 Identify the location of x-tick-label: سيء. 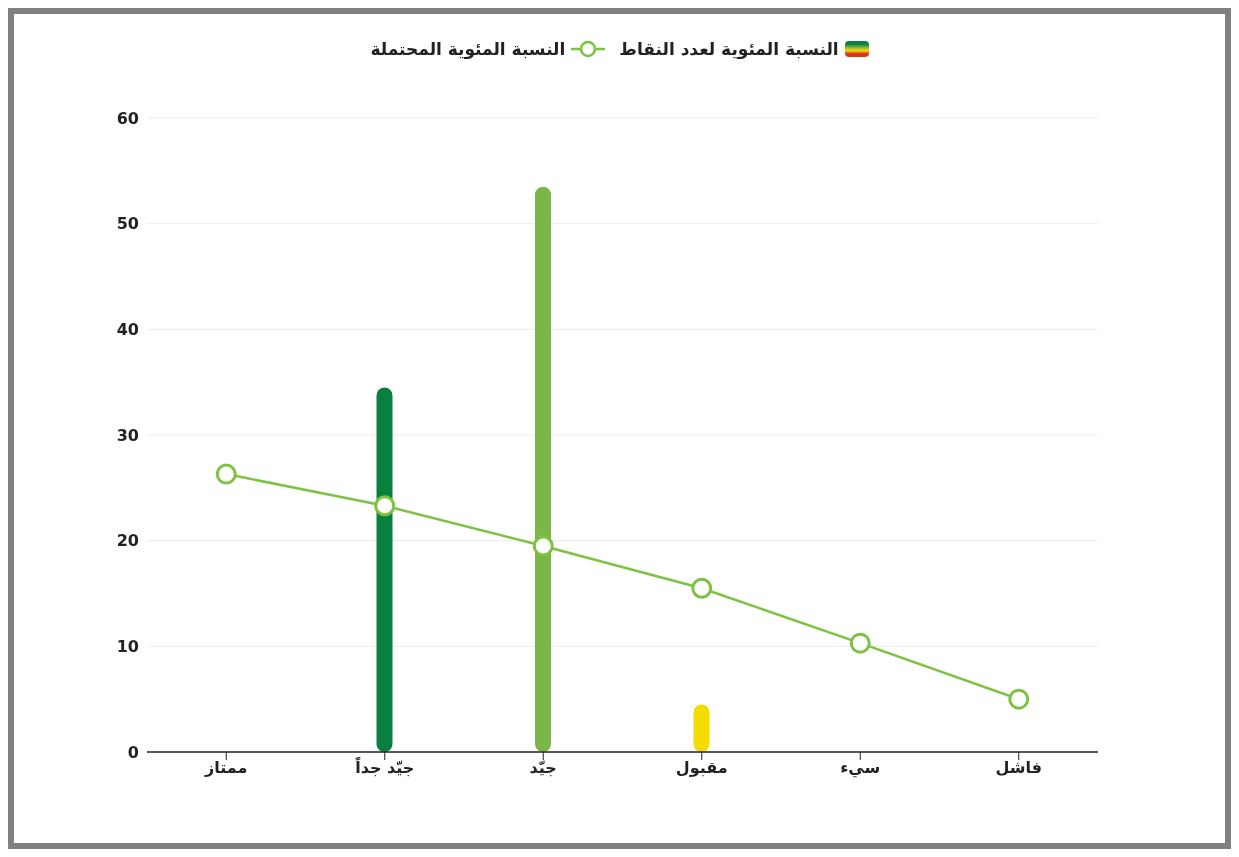
(860, 768).